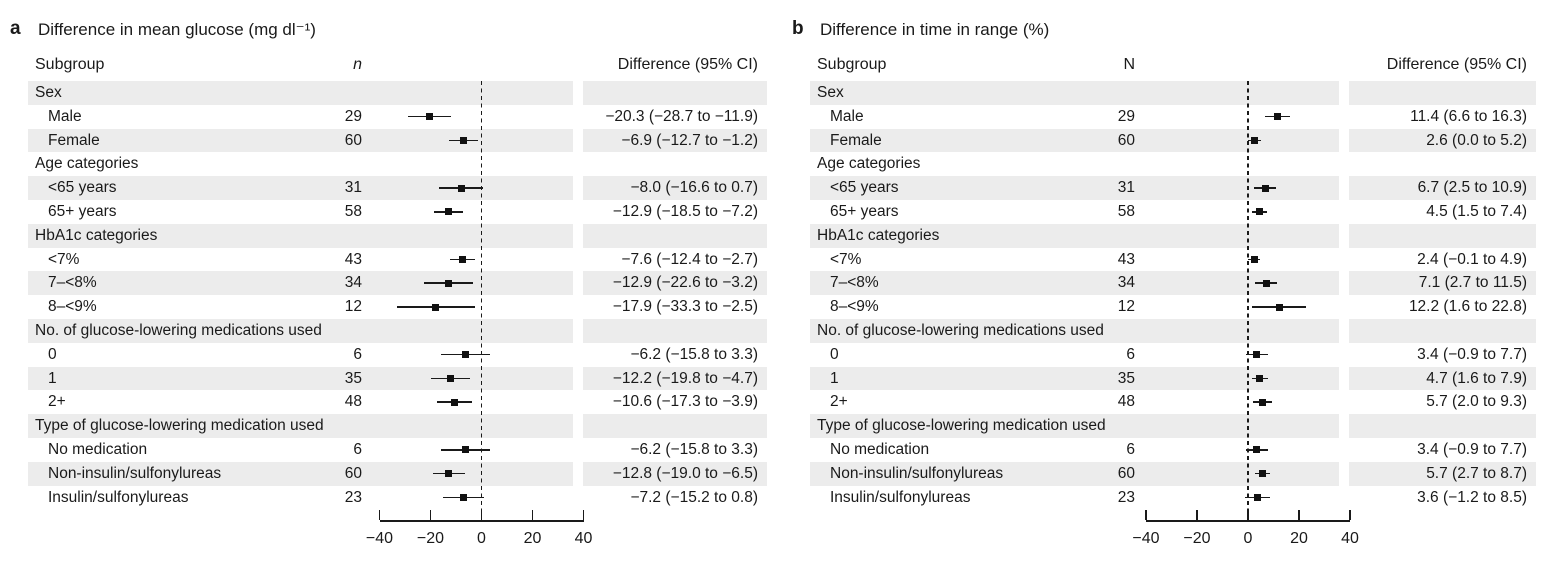 This screenshot has width=1552, height=570. I want to click on subgroup-label: Female, so click(74, 140).